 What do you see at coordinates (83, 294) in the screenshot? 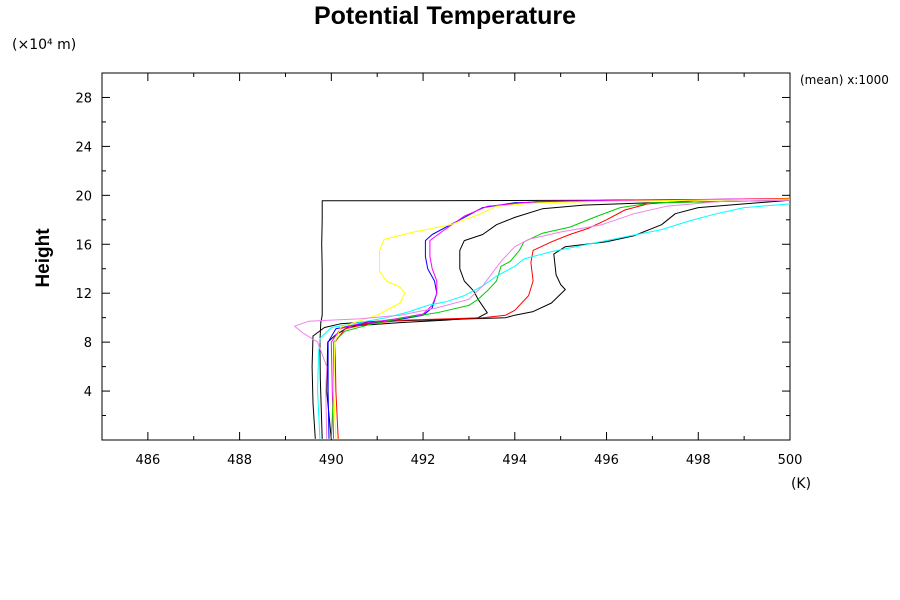
I see `y-tick-label: 12` at bounding box center [83, 294].